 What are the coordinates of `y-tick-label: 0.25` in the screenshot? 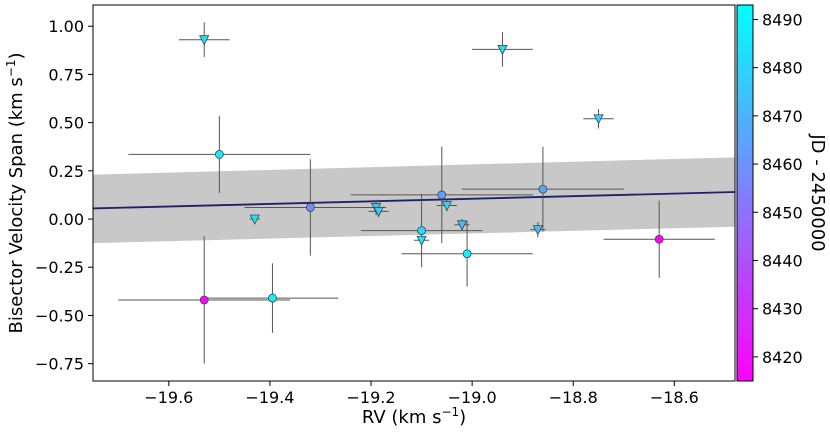 It's located at (66, 171).